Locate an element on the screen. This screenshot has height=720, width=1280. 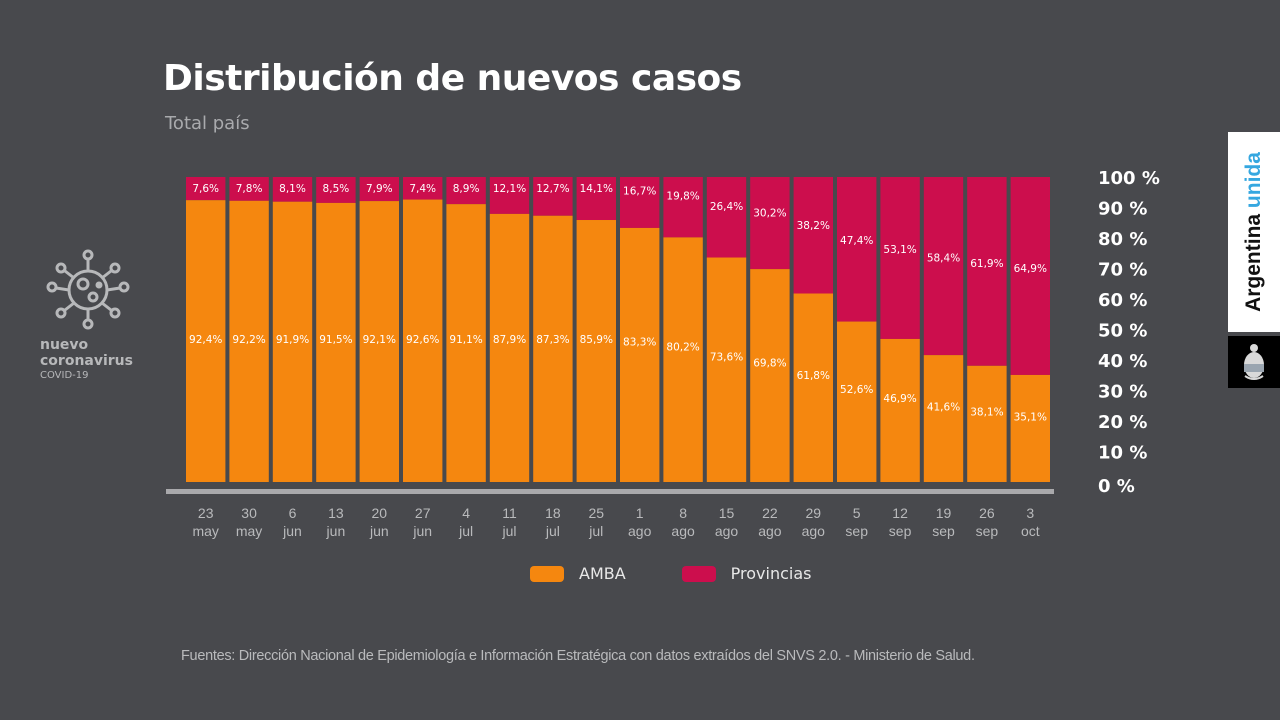
data-label-provincias: 64,9% is located at coordinates (1030, 269).